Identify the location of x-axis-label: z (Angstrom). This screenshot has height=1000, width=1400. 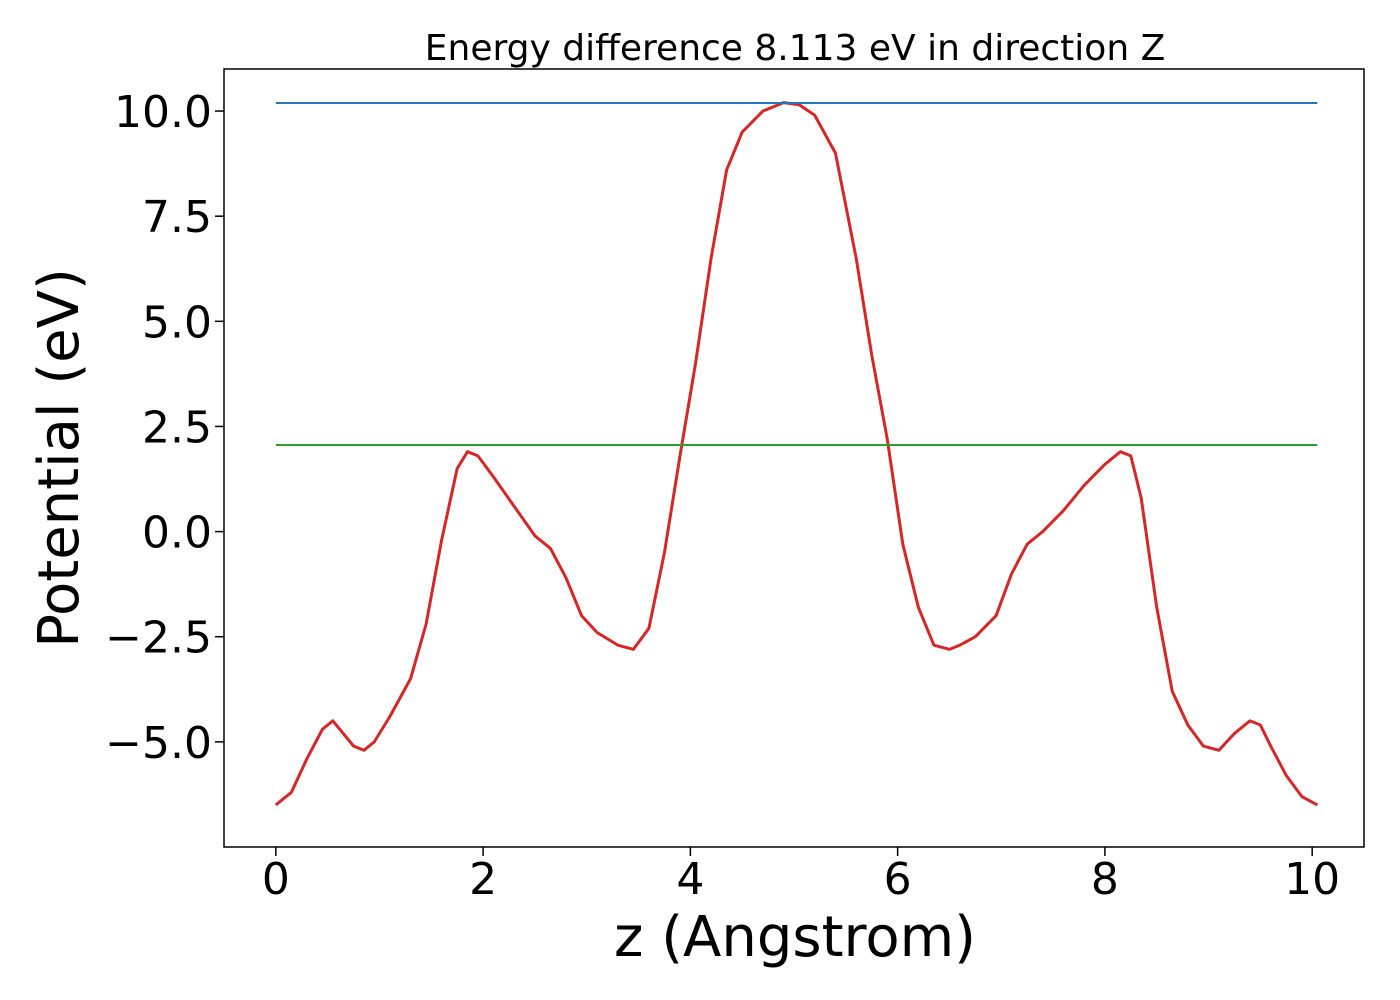
(795, 937).